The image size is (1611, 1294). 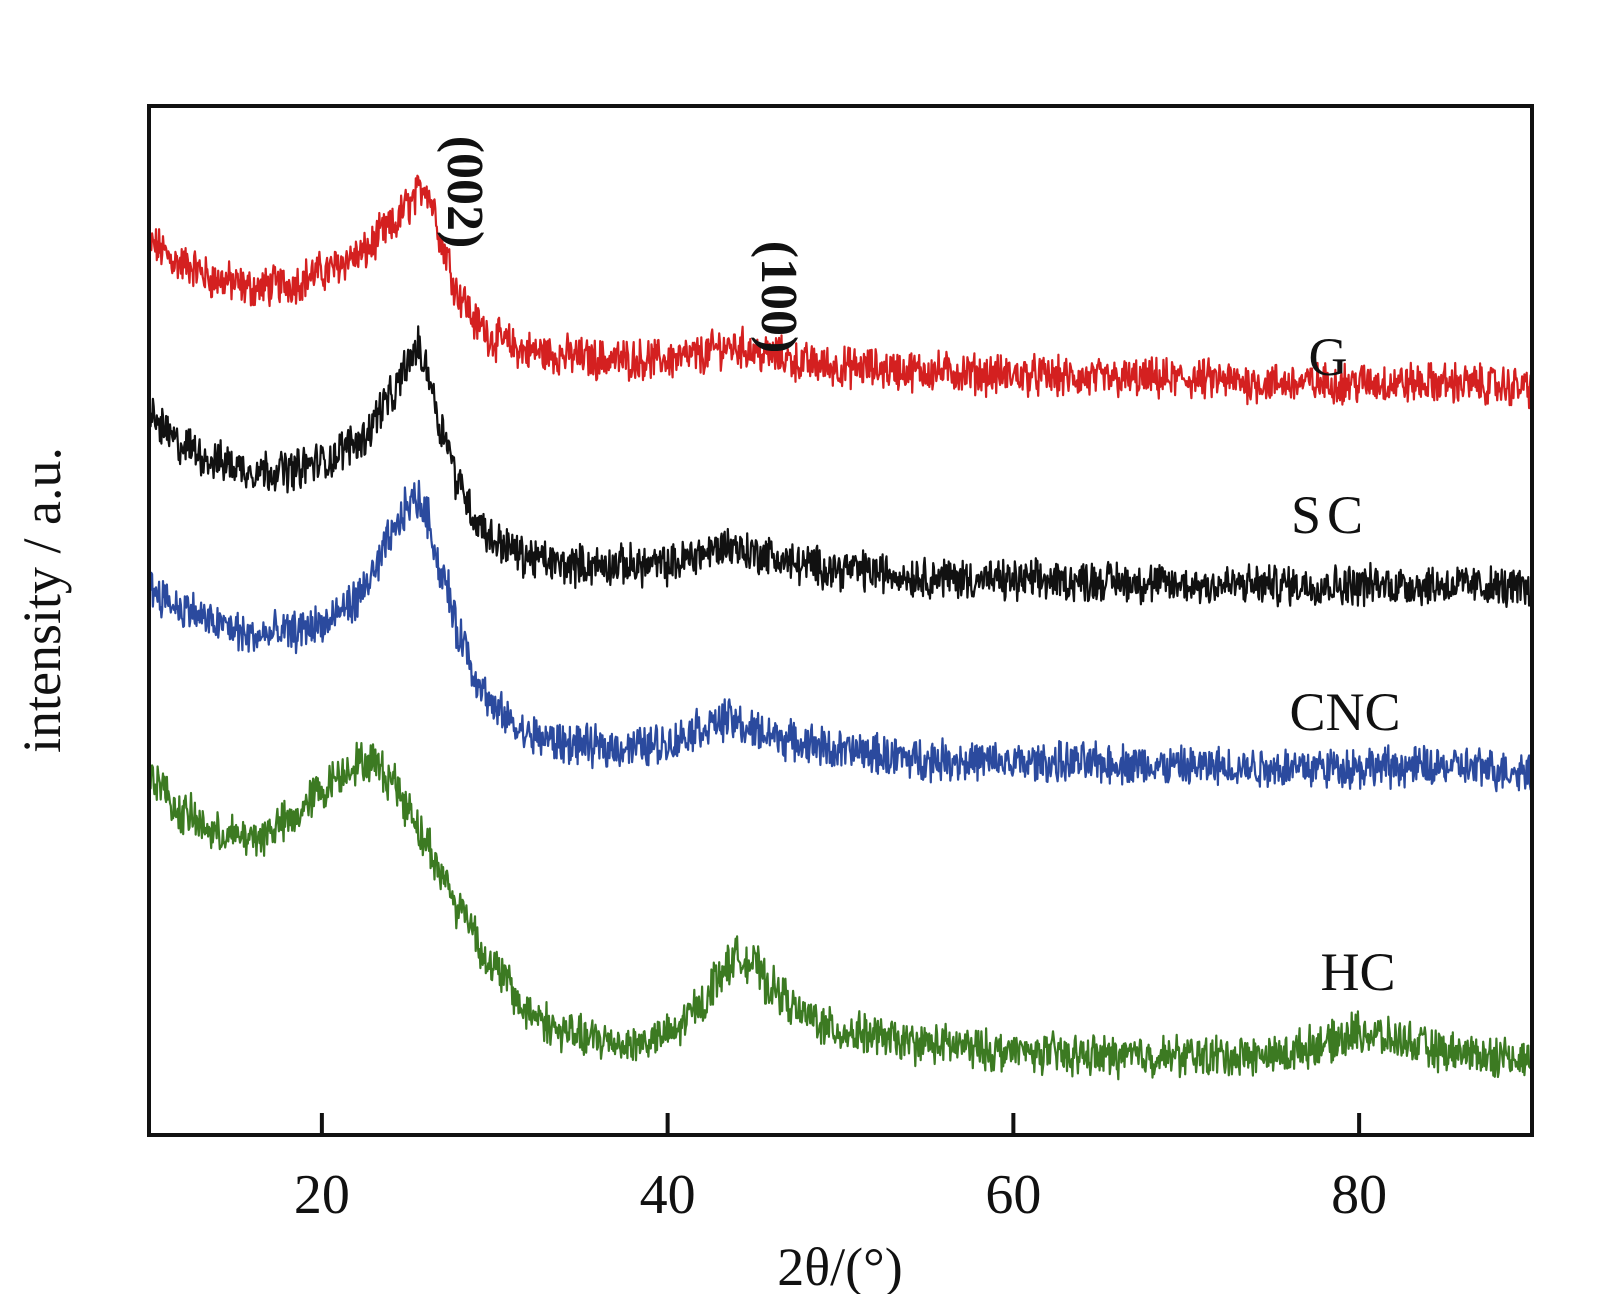 What do you see at coordinates (464, 192) in the screenshot?
I see `peak-label-002: (002)` at bounding box center [464, 192].